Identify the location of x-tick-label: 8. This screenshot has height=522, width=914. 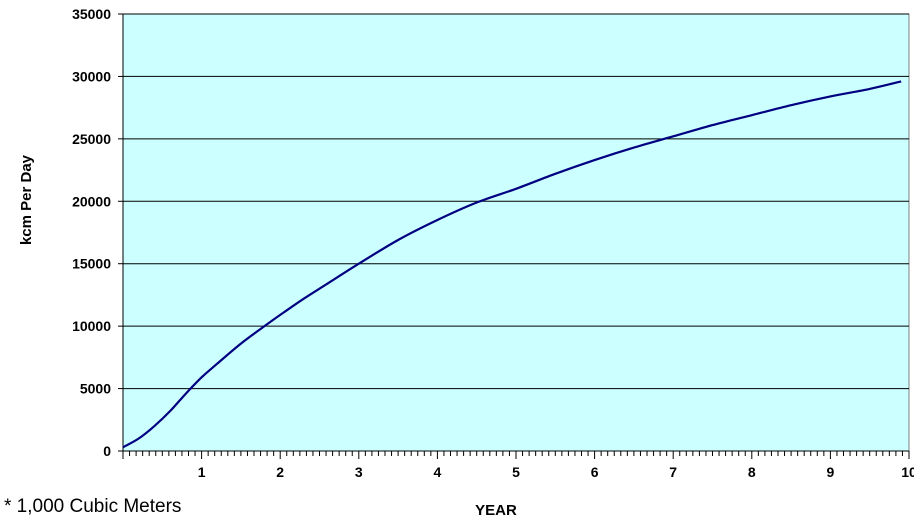
(752, 472).